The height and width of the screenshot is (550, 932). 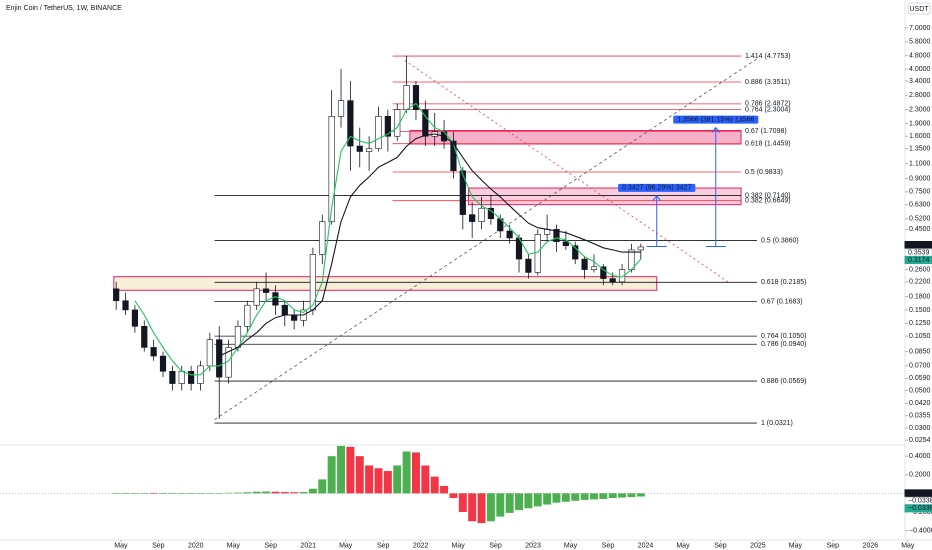 What do you see at coordinates (784, 381) in the screenshot?
I see `fib-level-label: 0.886 (0.0569)` at bounding box center [784, 381].